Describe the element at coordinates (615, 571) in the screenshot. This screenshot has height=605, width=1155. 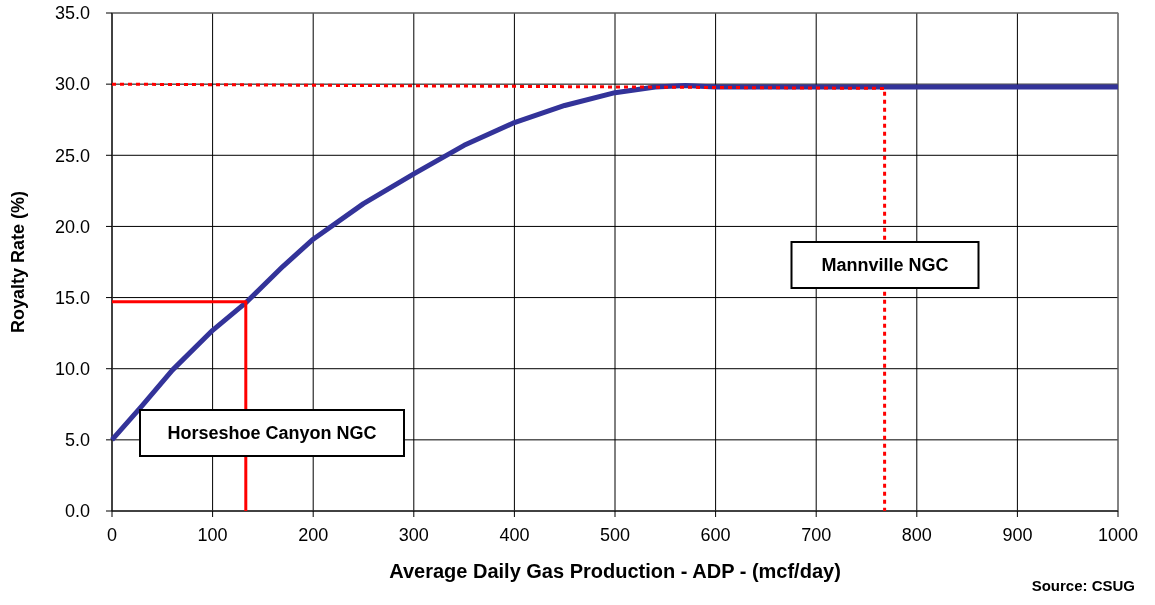
I see `x-axis-title: Average Daily Gas Production - ADP - (mcf/day)` at that location.